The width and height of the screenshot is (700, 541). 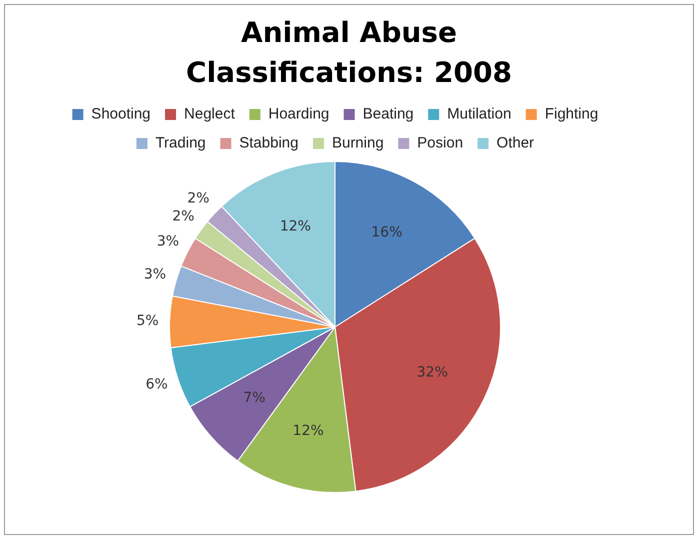 What do you see at coordinates (432, 372) in the screenshot?
I see `data-label: 32%` at bounding box center [432, 372].